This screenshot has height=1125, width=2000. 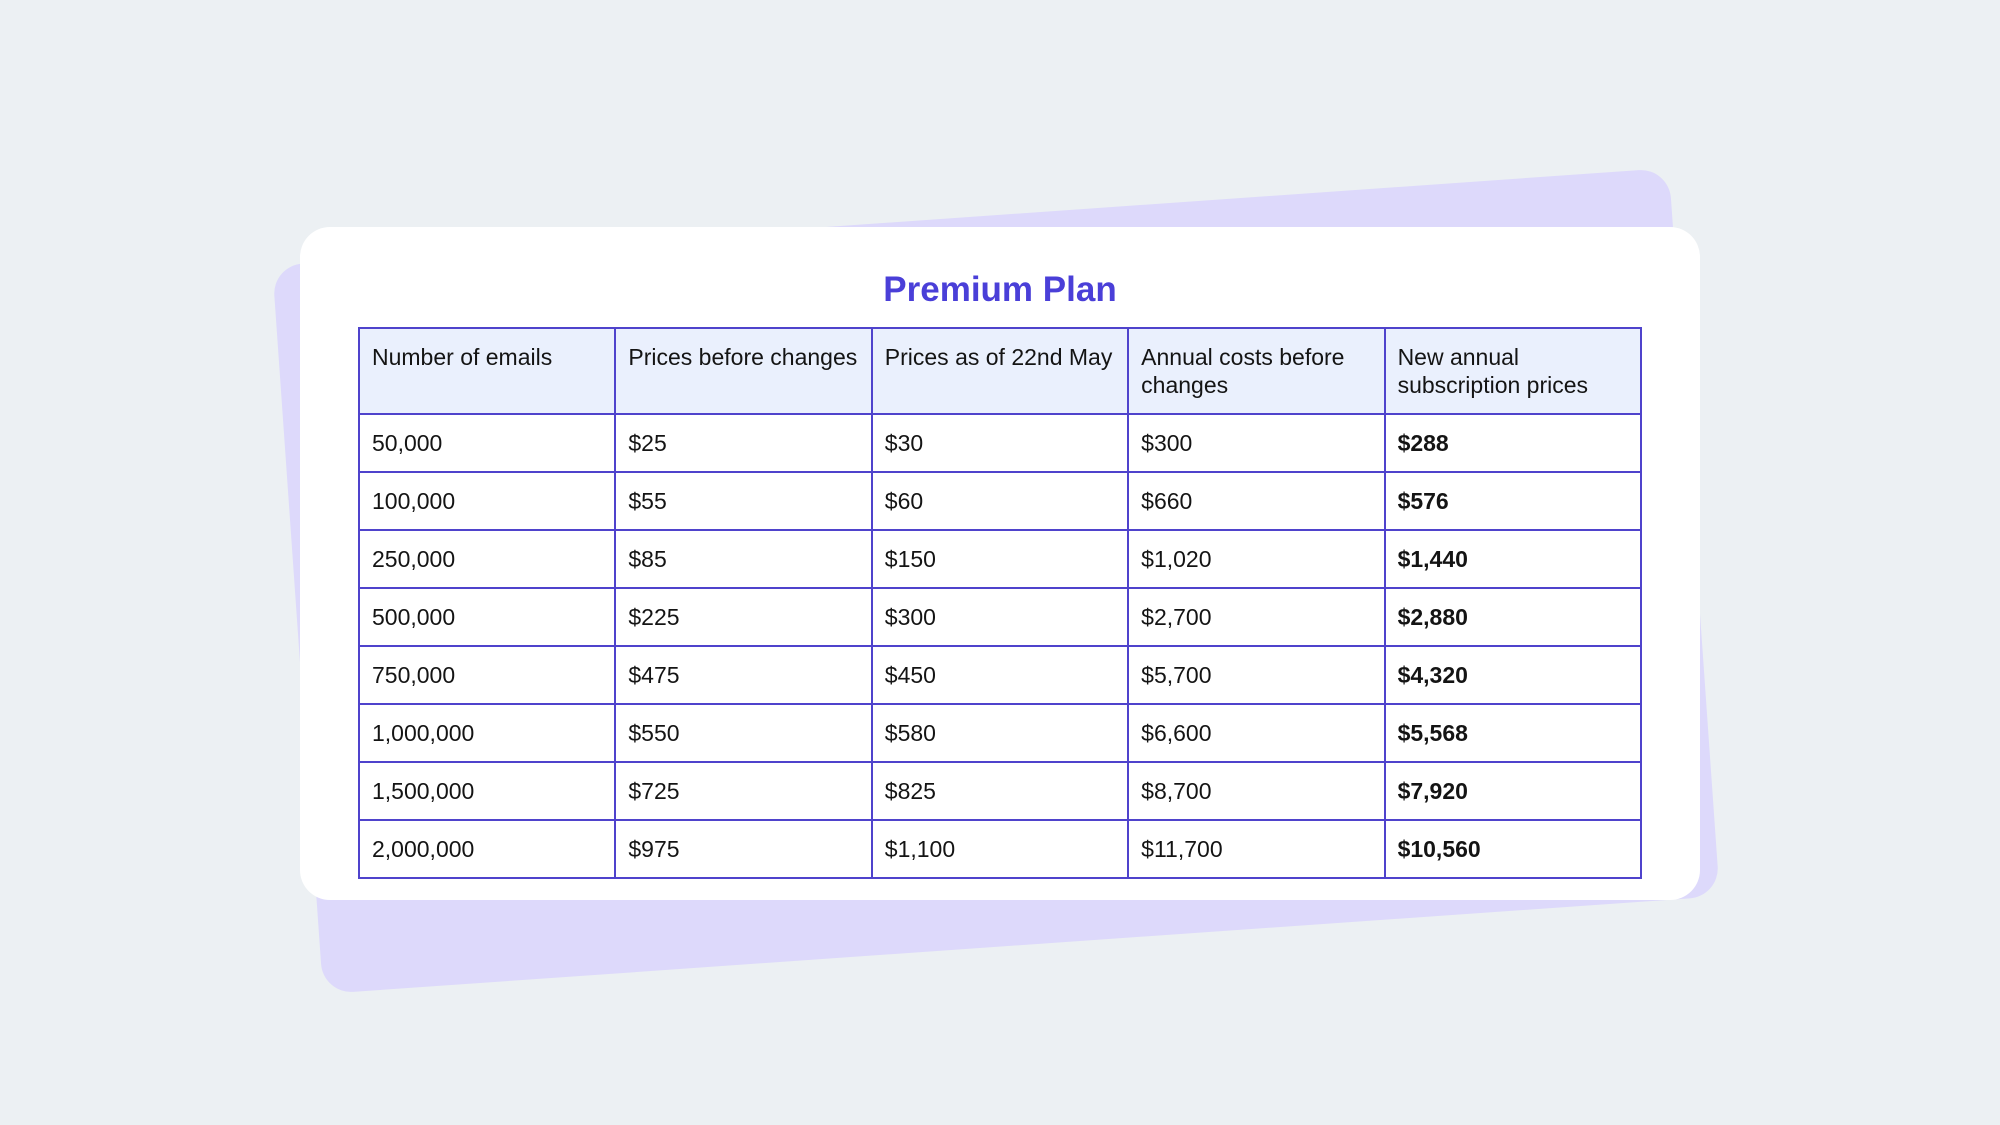 What do you see at coordinates (487, 371) in the screenshot?
I see `header-number-of-emails: Number of emails` at bounding box center [487, 371].